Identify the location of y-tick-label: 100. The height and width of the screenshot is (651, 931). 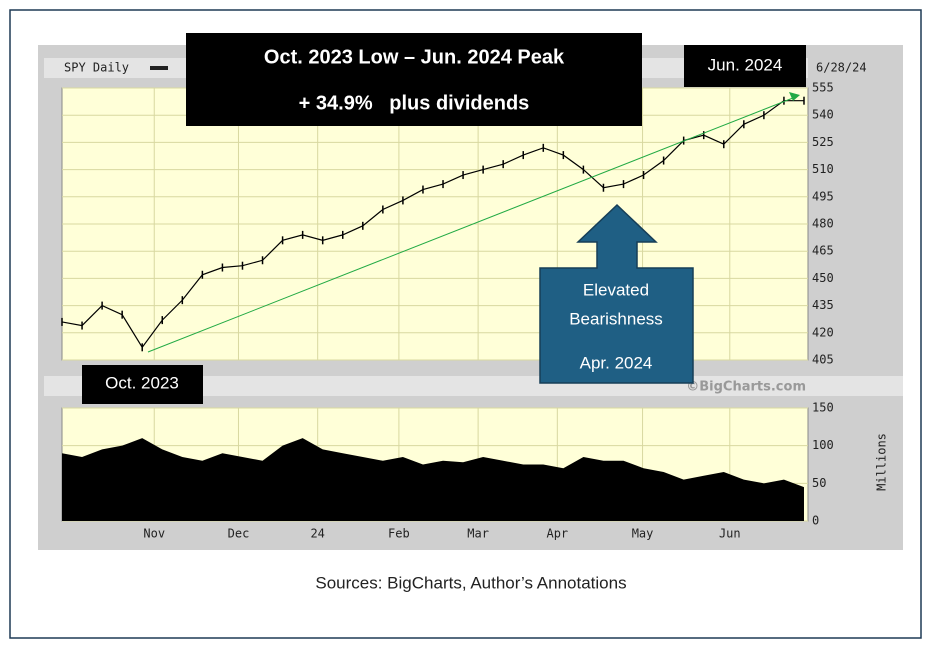
(823, 445).